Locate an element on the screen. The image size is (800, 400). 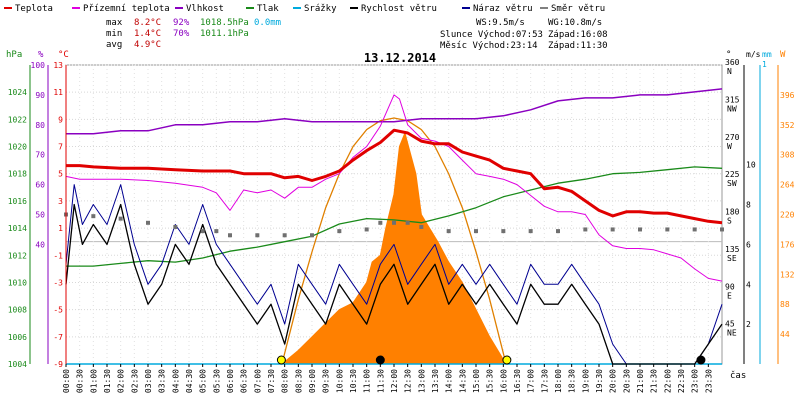
x-tick-label-38: 19:00 is located at coordinates (585, 381).